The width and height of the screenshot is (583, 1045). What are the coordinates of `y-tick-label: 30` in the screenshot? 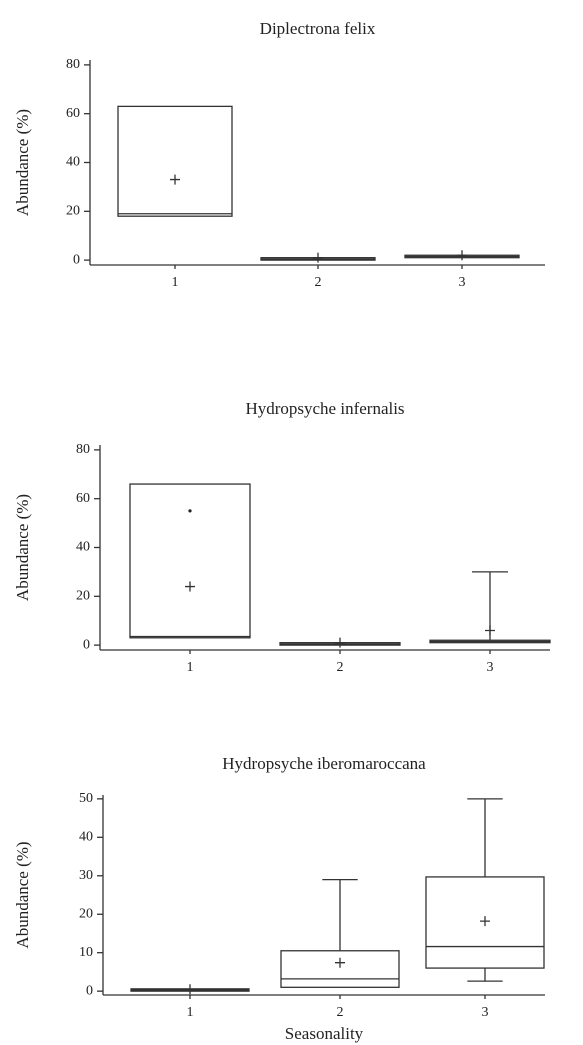 It's located at (86, 875).